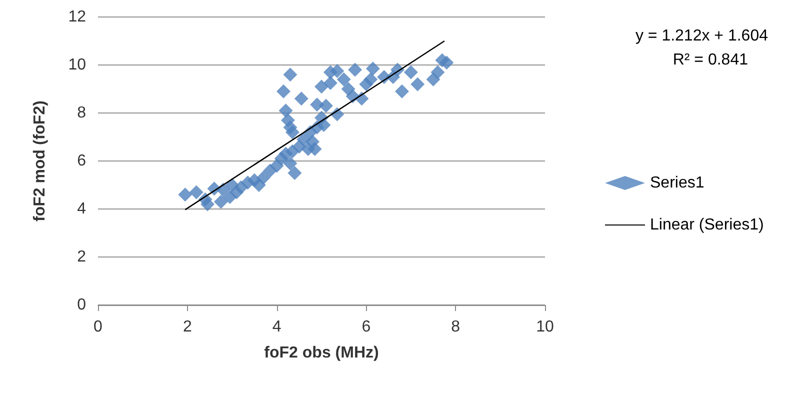 The height and width of the screenshot is (400, 786). Describe the element at coordinates (81, 161) in the screenshot. I see `y-tick-label: 6` at that location.